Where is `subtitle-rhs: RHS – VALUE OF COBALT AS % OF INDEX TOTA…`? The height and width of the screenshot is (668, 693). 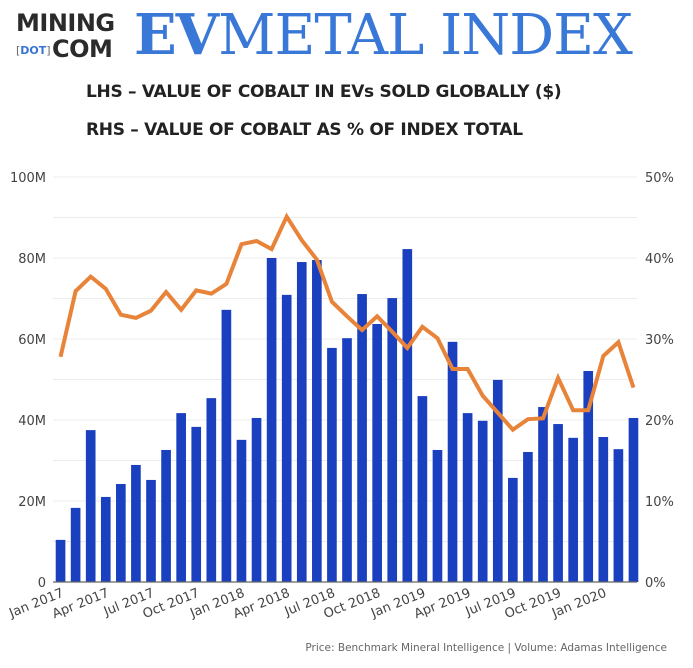 subtitle-rhs: RHS – VALUE OF COBALT AS % OF INDEX TOTA… is located at coordinates (304, 130).